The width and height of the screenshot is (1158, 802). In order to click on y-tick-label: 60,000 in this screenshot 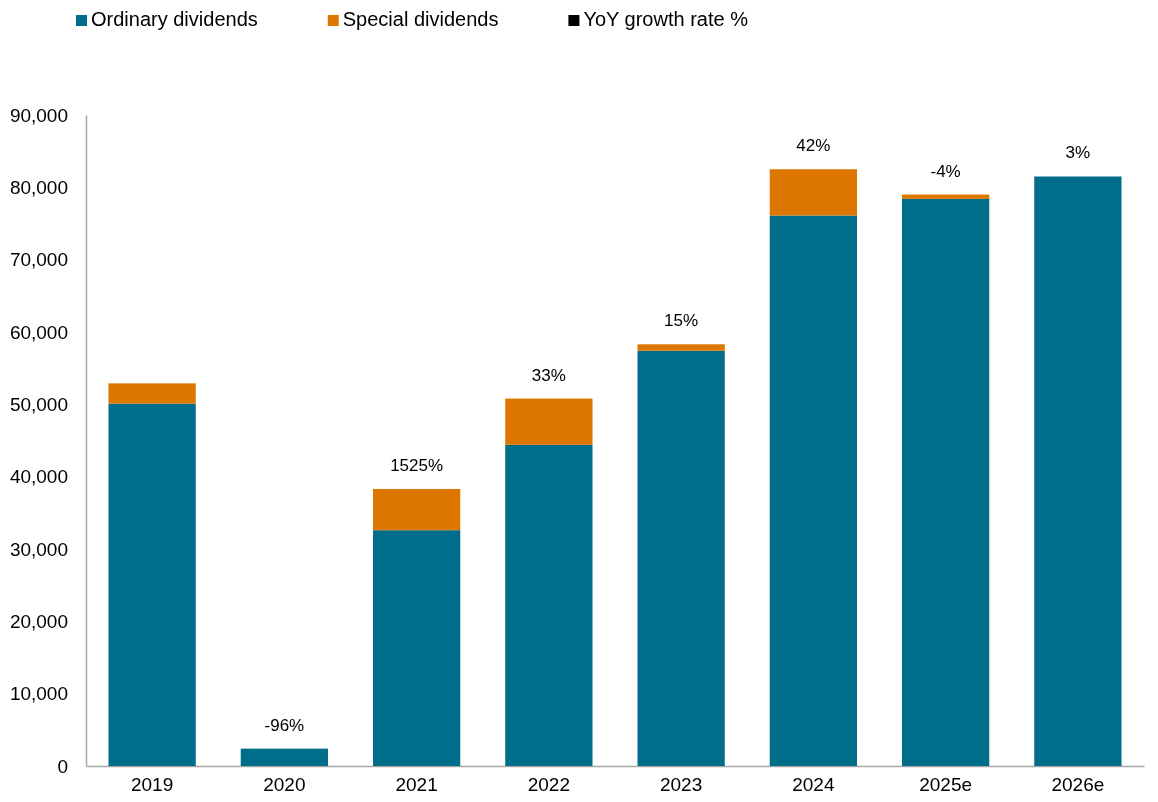, I will do `click(38, 332)`.